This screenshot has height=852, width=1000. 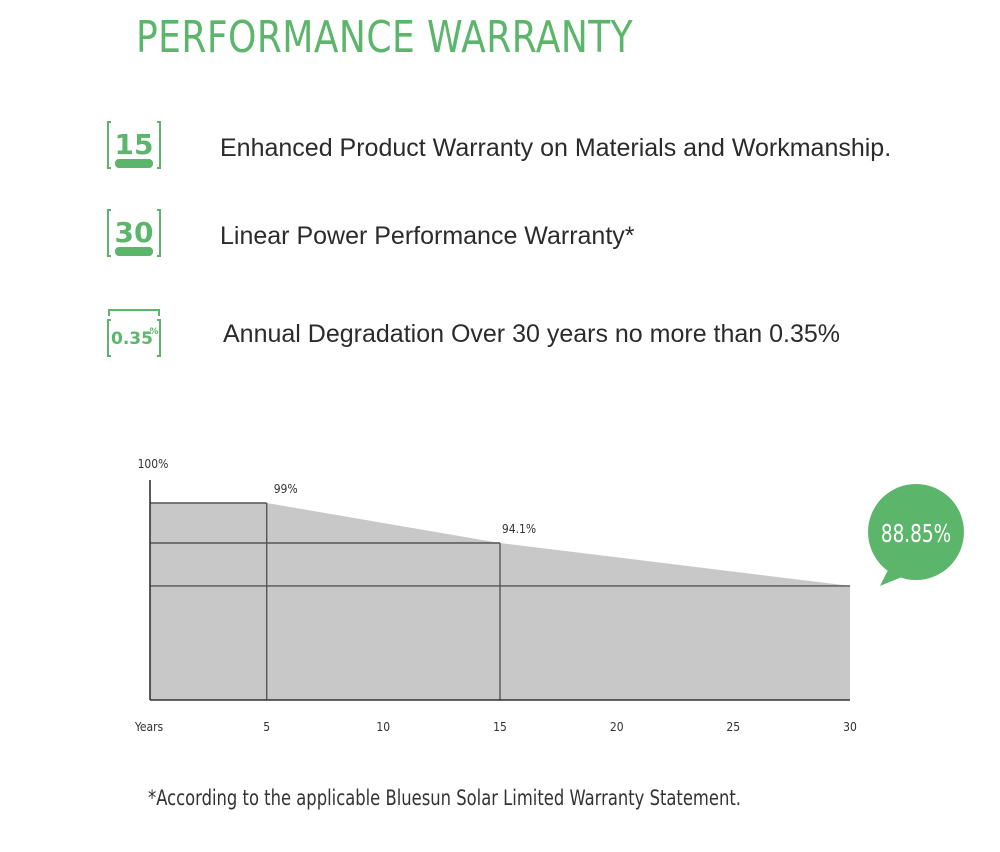 What do you see at coordinates (153, 464) in the screenshot?
I see `y-axis-label: 100%` at bounding box center [153, 464].